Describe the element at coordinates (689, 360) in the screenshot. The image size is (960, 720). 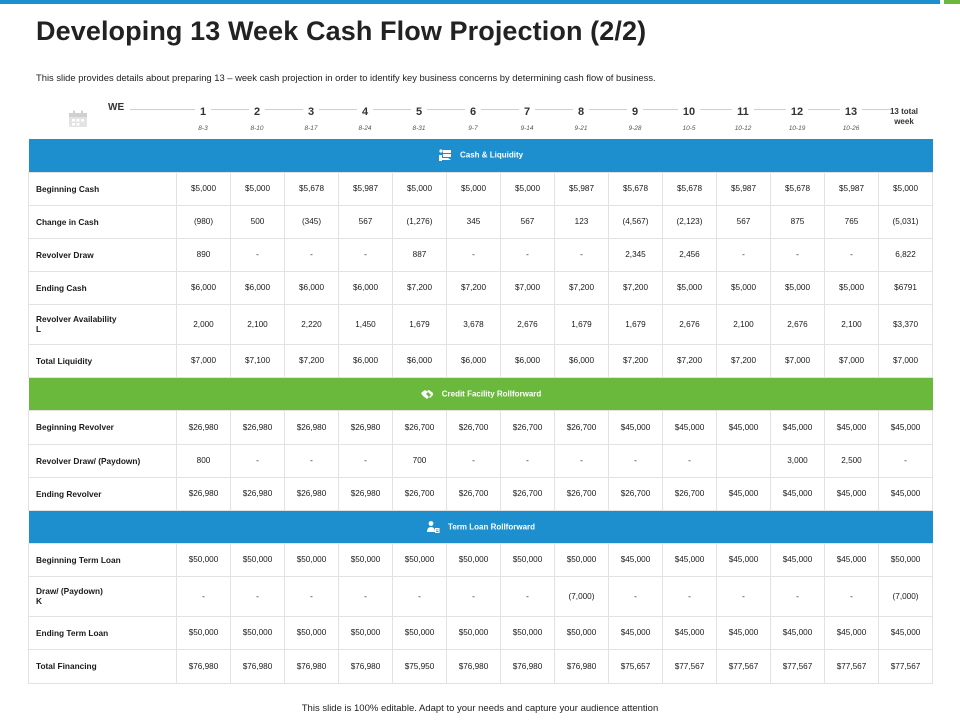
I see `table-cell: $7,200` at that location.